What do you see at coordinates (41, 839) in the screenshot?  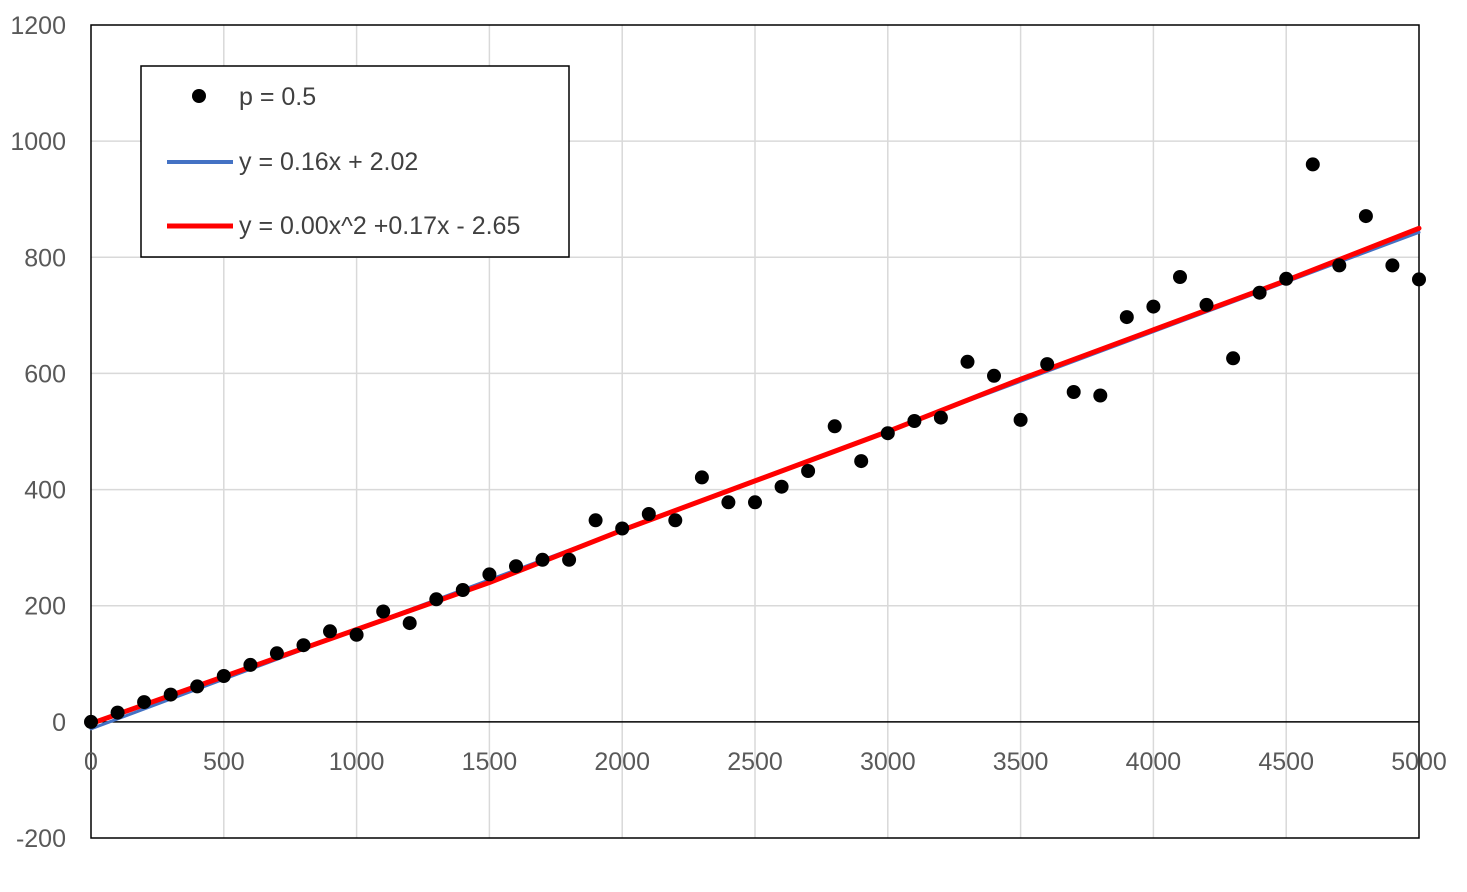 I see `y-tick-label: -200` at bounding box center [41, 839].